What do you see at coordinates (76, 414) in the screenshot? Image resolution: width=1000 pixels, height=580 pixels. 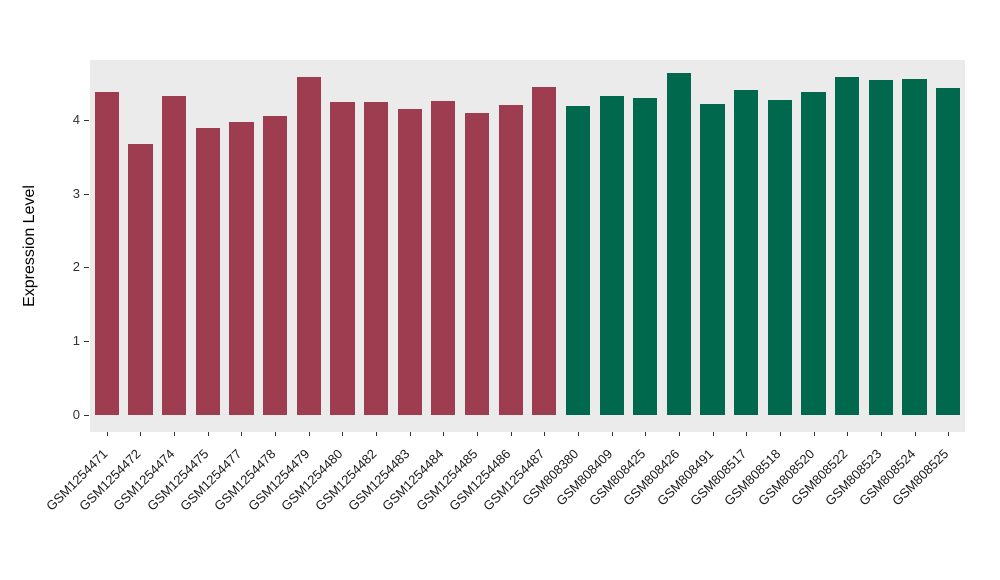 I see `y-tick-label-0: 0` at bounding box center [76, 414].